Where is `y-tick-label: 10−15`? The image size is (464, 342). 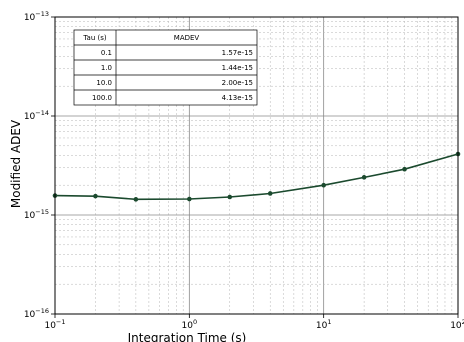 y-tick-label: 10−15 is located at coordinates (36, 214).